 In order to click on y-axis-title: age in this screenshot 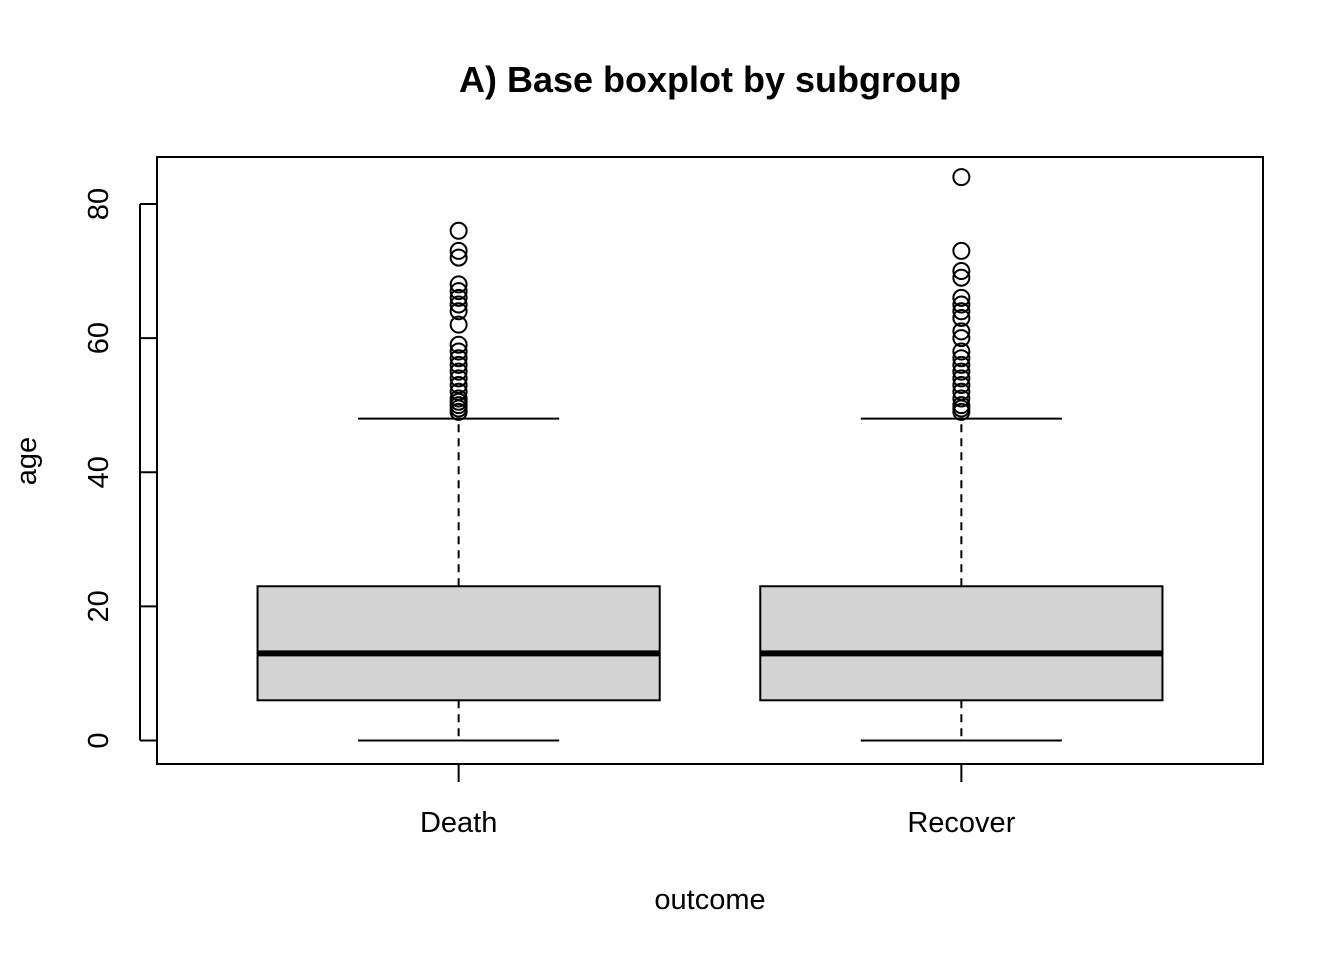, I will do `click(27, 461)`.